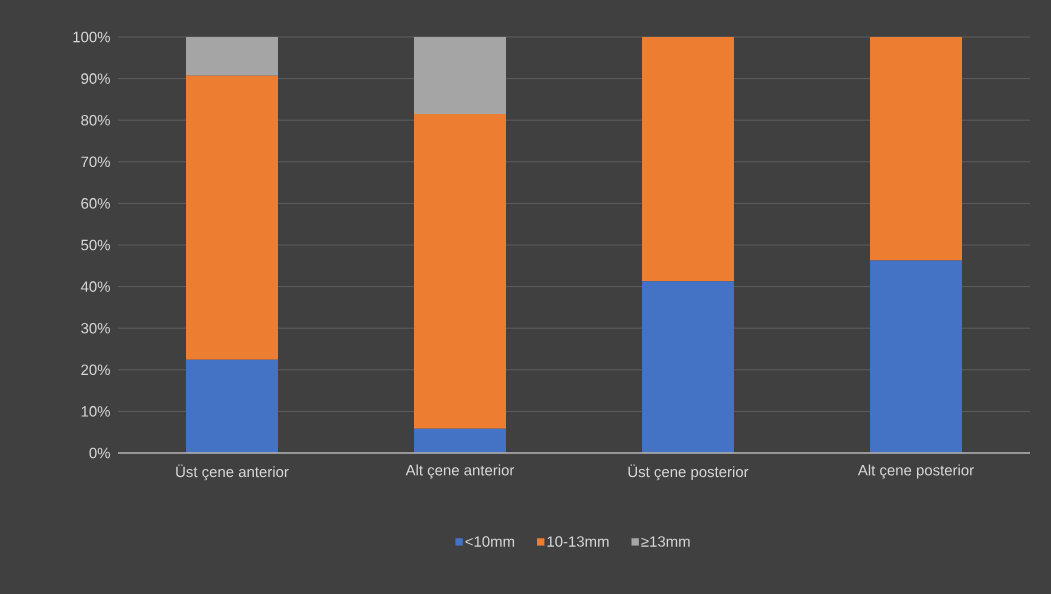 The image size is (1051, 594). I want to click on legend-label: <10mm, so click(490, 541).